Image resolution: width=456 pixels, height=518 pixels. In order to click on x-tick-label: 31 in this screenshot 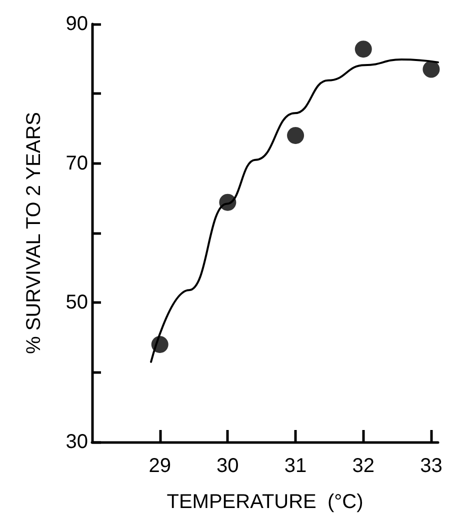, I will do `click(295, 466)`.